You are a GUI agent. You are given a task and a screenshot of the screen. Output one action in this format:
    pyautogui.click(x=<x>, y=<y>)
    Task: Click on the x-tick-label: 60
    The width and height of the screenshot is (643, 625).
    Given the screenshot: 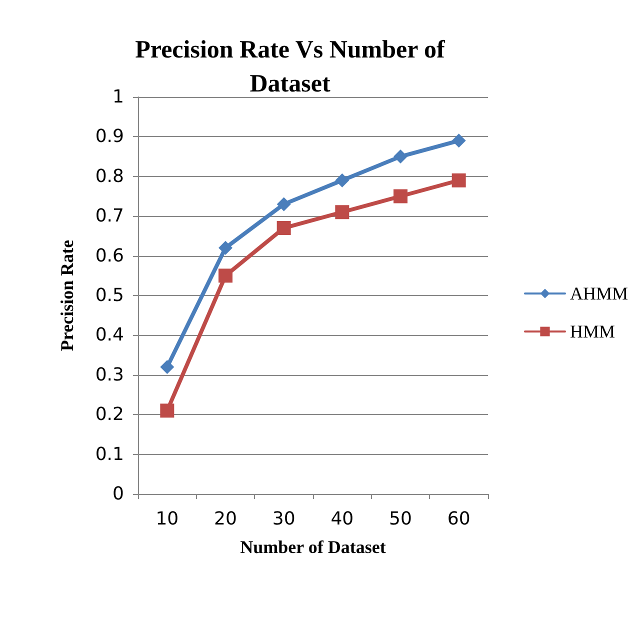 What is the action you would take?
    pyautogui.click(x=458, y=519)
    